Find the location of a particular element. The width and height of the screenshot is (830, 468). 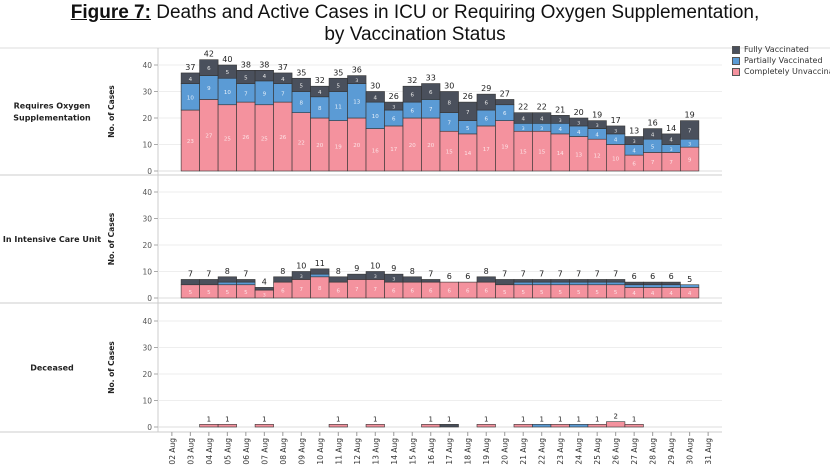

total-label: 42 is located at coordinates (209, 54).